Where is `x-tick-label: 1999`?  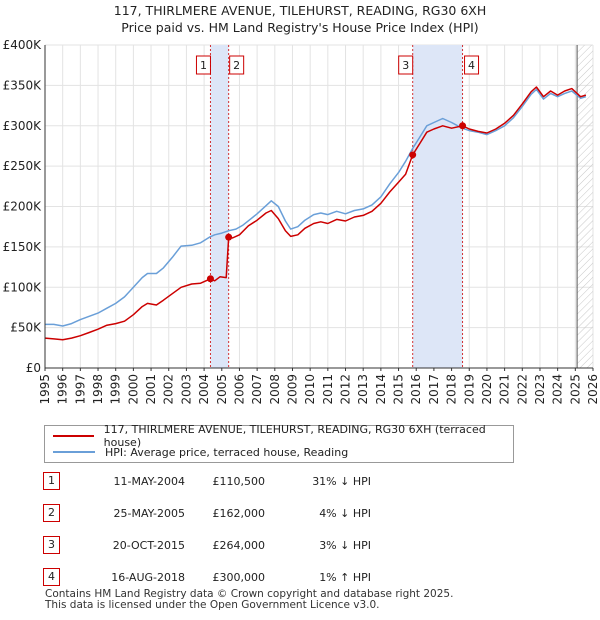 x-tick-label: 1999 is located at coordinates (116, 389).